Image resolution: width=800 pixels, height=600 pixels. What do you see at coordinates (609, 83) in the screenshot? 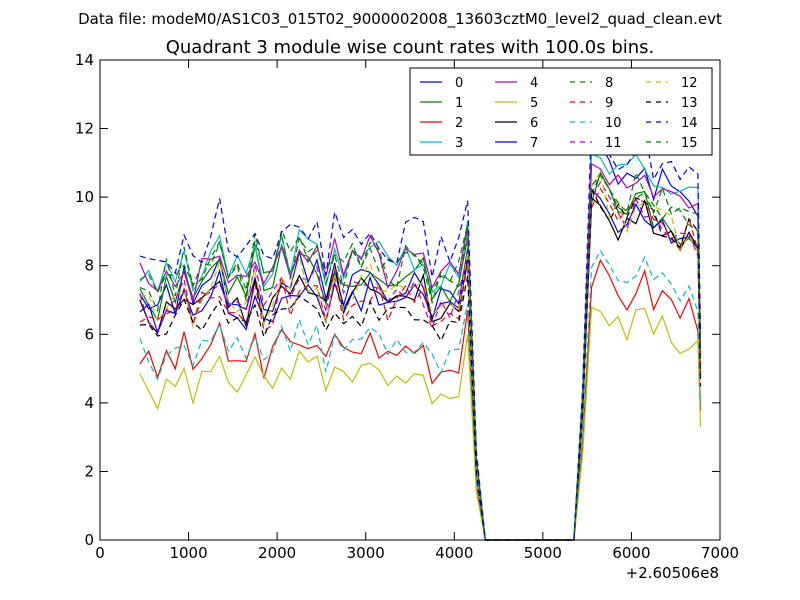
I see `legend-label-8: 8` at bounding box center [609, 83].